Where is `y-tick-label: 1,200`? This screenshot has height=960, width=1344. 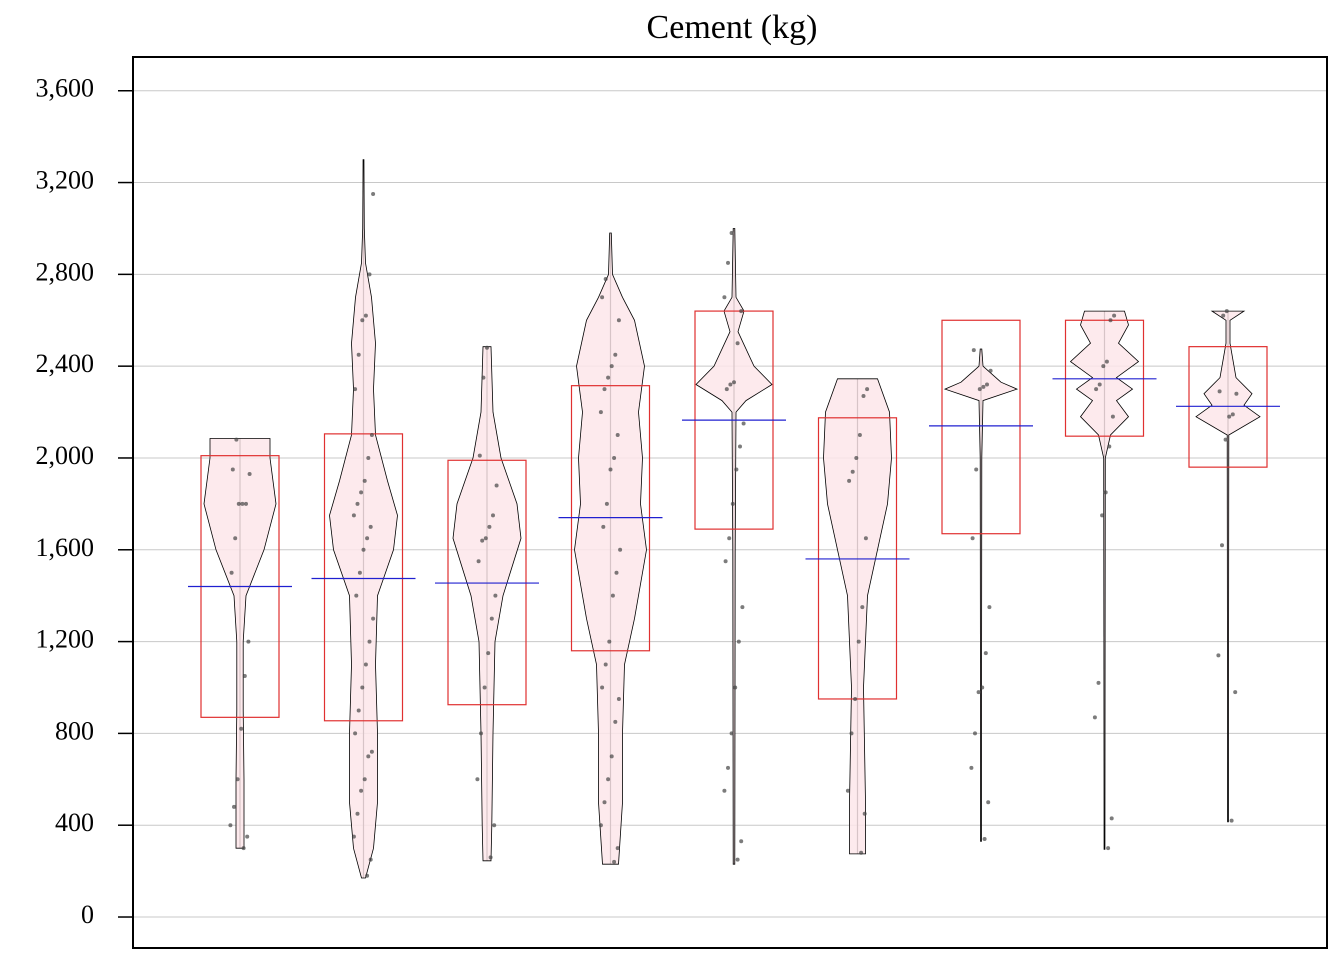
y-tick-label: 1,200 is located at coordinates (65, 639).